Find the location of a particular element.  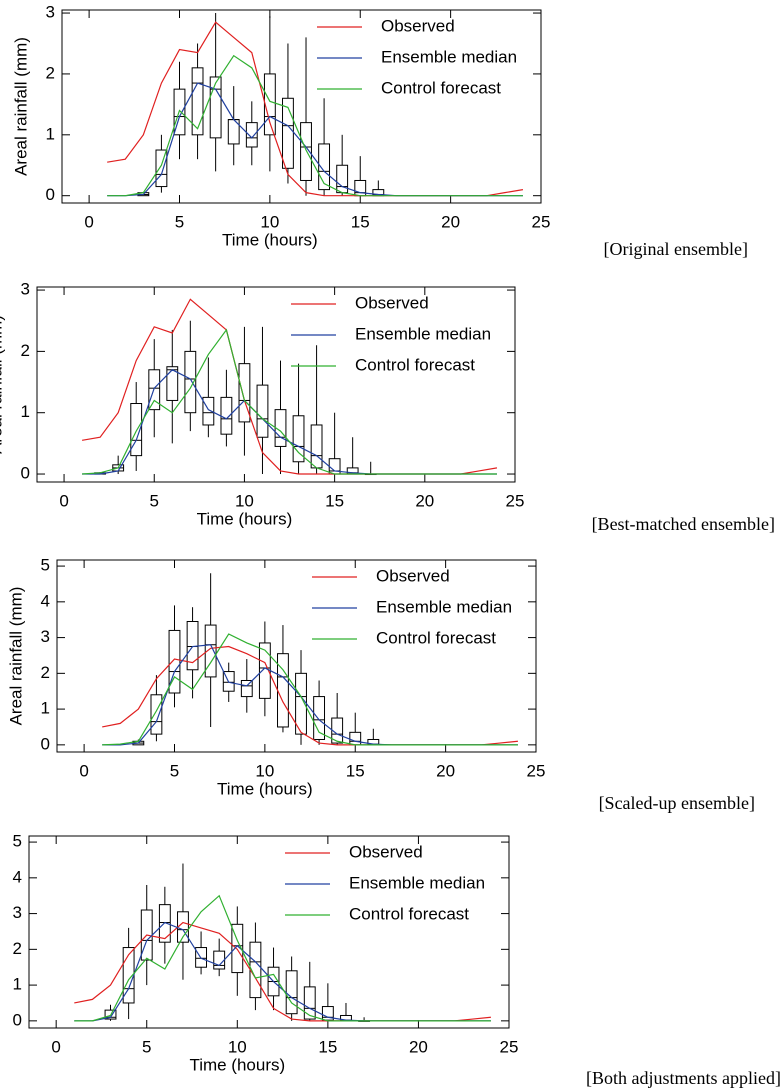

caption: [Scaled-up ensemble] is located at coordinates (677, 803).